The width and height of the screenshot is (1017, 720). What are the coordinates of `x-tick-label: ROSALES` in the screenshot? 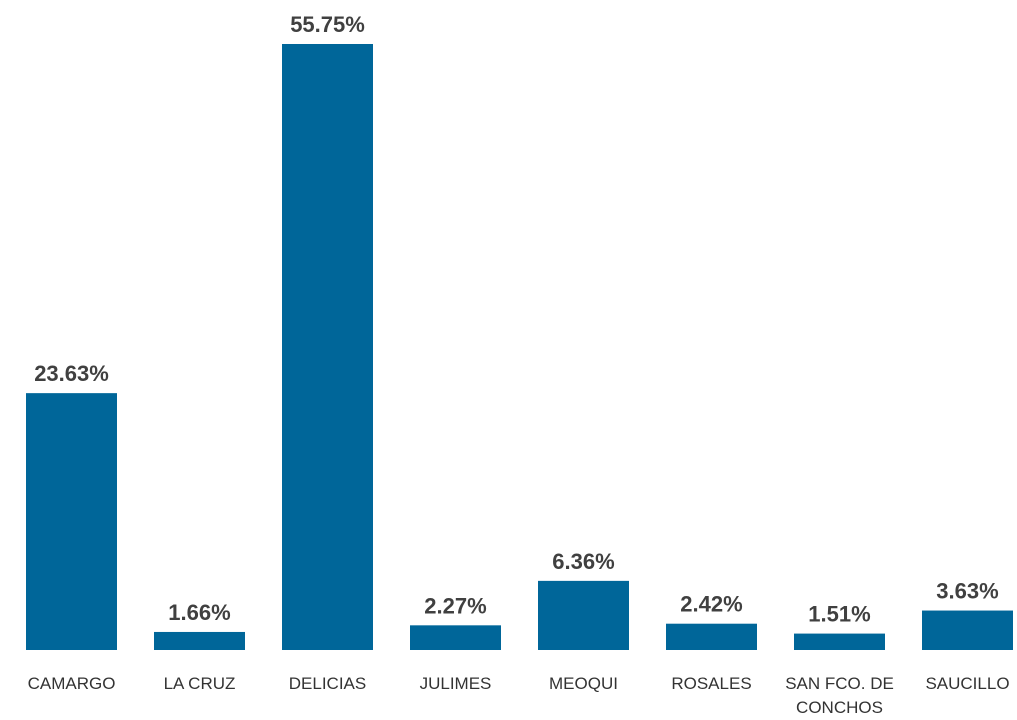 It's located at (711, 683).